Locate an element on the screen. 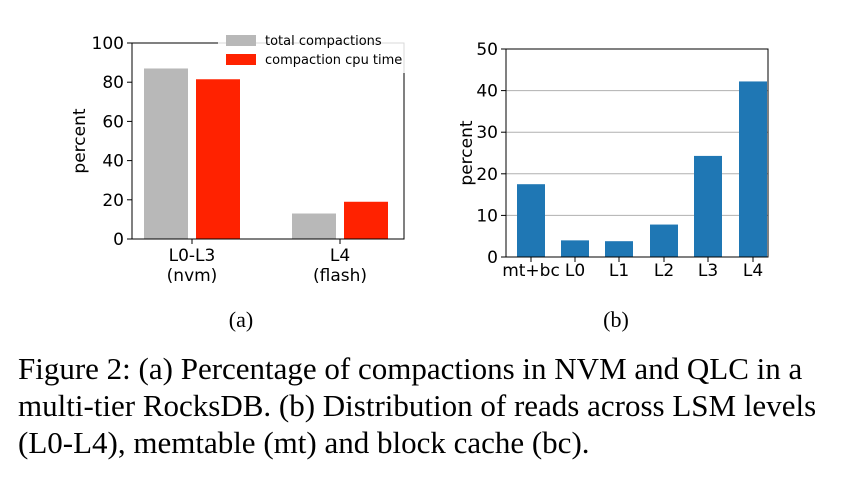 Image resolution: width=866 pixels, height=500 pixels. chart-b-x-tick-label: L2 is located at coordinates (664, 271).